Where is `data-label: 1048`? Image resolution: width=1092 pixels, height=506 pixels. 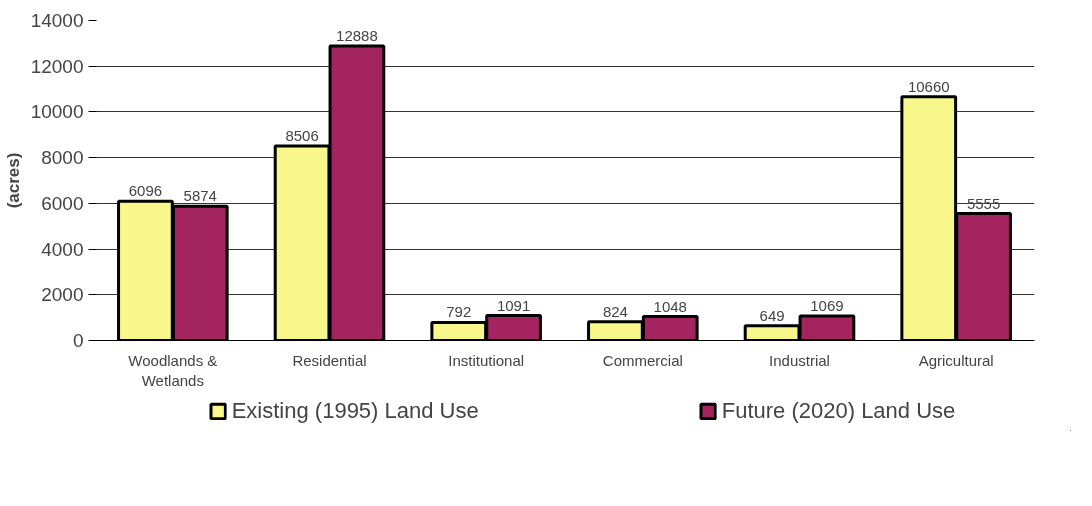 data-label: 1048 is located at coordinates (670, 306).